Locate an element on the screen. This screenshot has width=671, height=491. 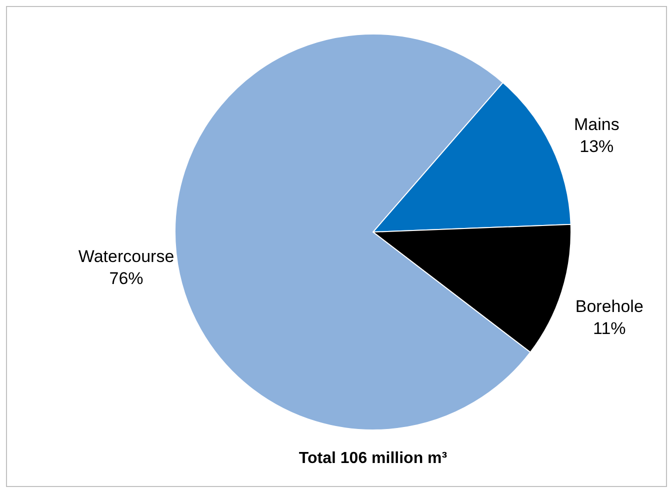
slice-label: Watercourse is located at coordinates (126, 256).